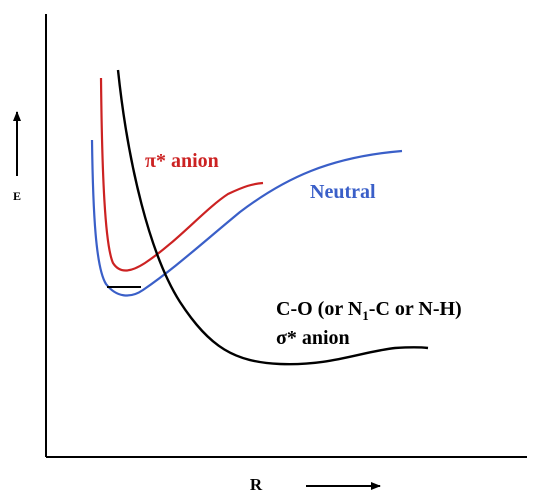 The height and width of the screenshot is (496, 540). I want to click on neutral-label: Neutral, so click(343, 192).